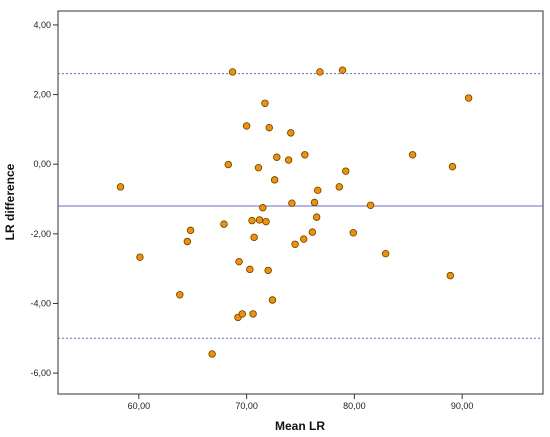 The width and height of the screenshot is (550, 437). I want to click on x-tick-label: 90,00, so click(462, 406).